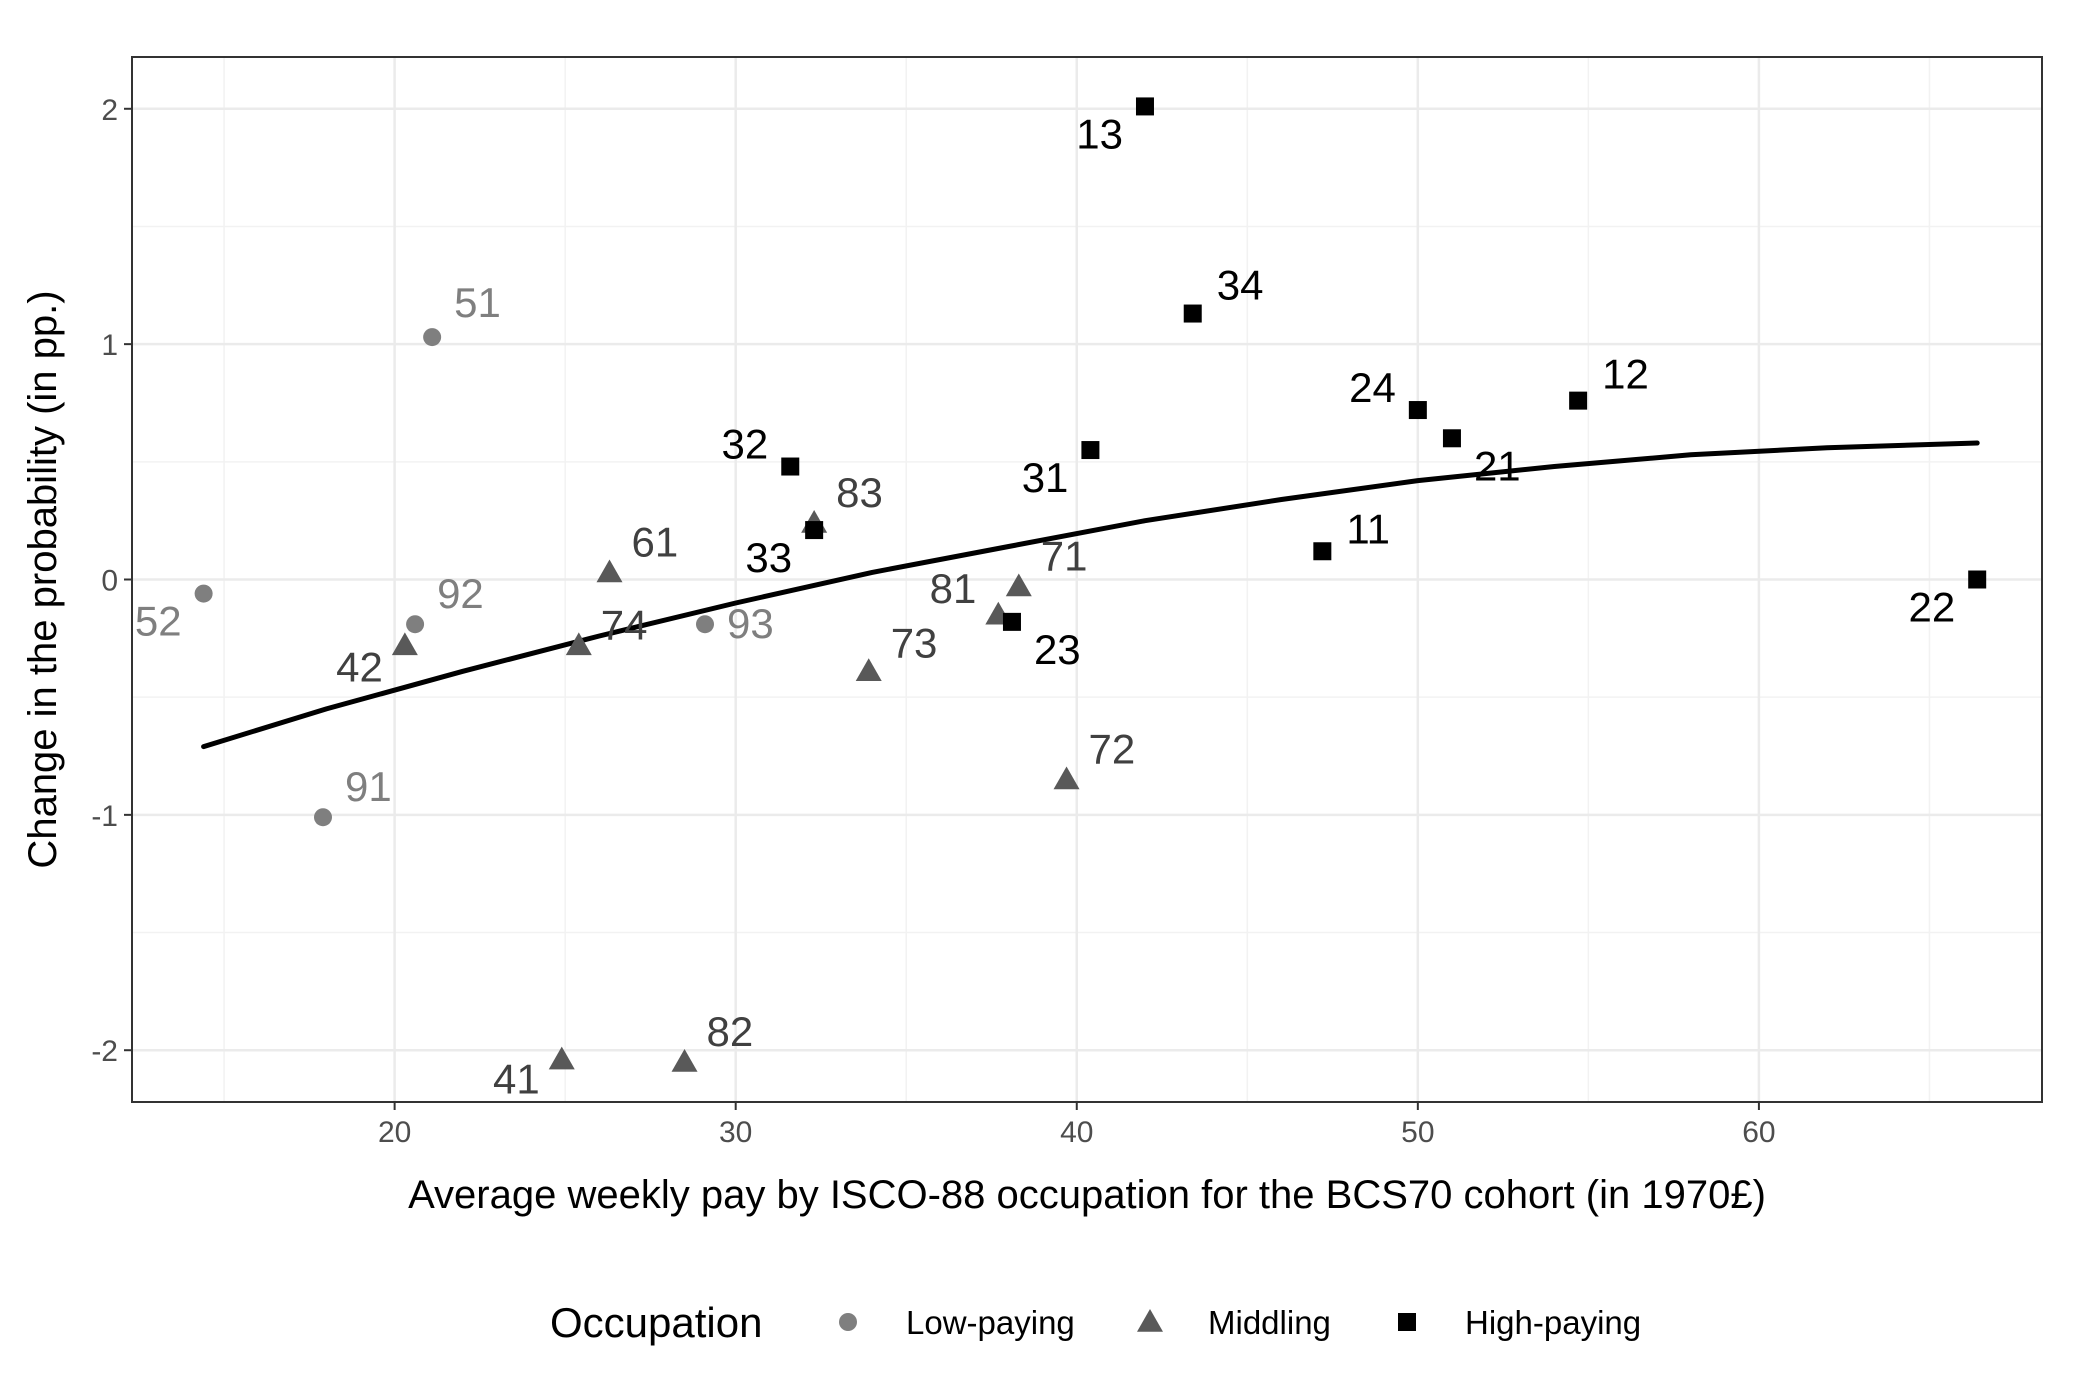 The width and height of the screenshot is (2100, 1400). What do you see at coordinates (914, 642) in the screenshot?
I see `point-label: 73` at bounding box center [914, 642].